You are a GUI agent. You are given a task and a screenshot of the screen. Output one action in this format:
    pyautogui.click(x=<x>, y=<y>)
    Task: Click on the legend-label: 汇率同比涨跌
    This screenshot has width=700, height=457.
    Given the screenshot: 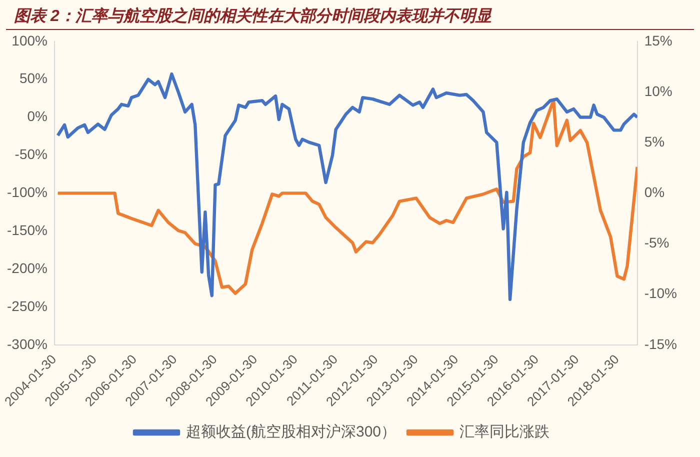 What is the action you would take?
    pyautogui.click(x=505, y=432)
    